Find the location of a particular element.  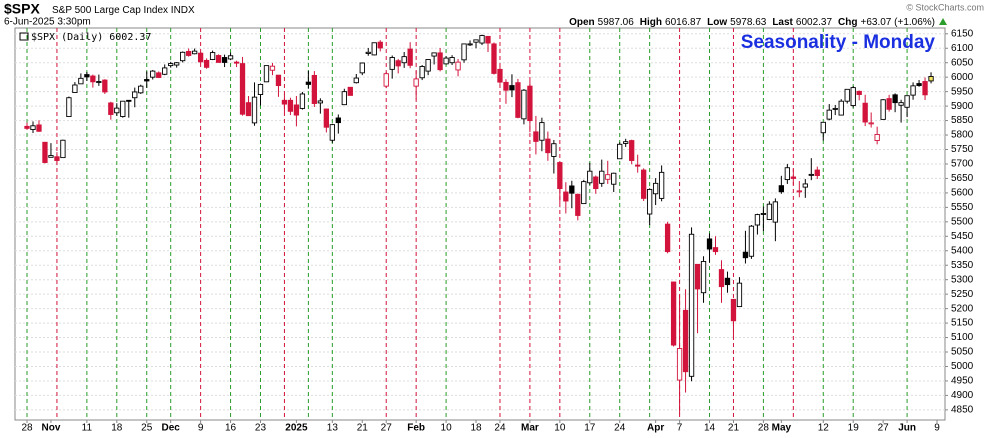

y-tick-label: 4900 is located at coordinates (962, 395).